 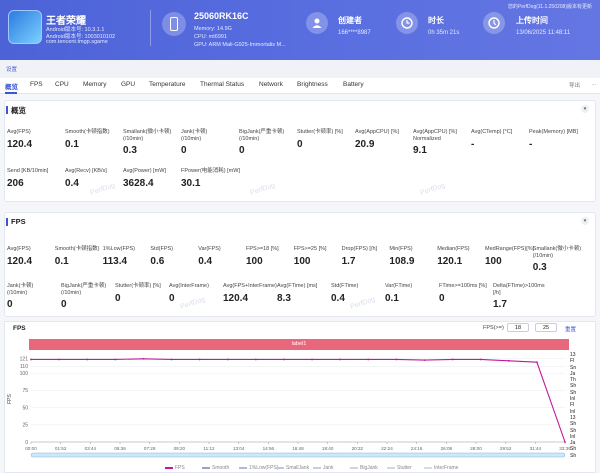 What do you see at coordinates (15, 183) in the screenshot?
I see `metric-value: 206` at bounding box center [15, 183].